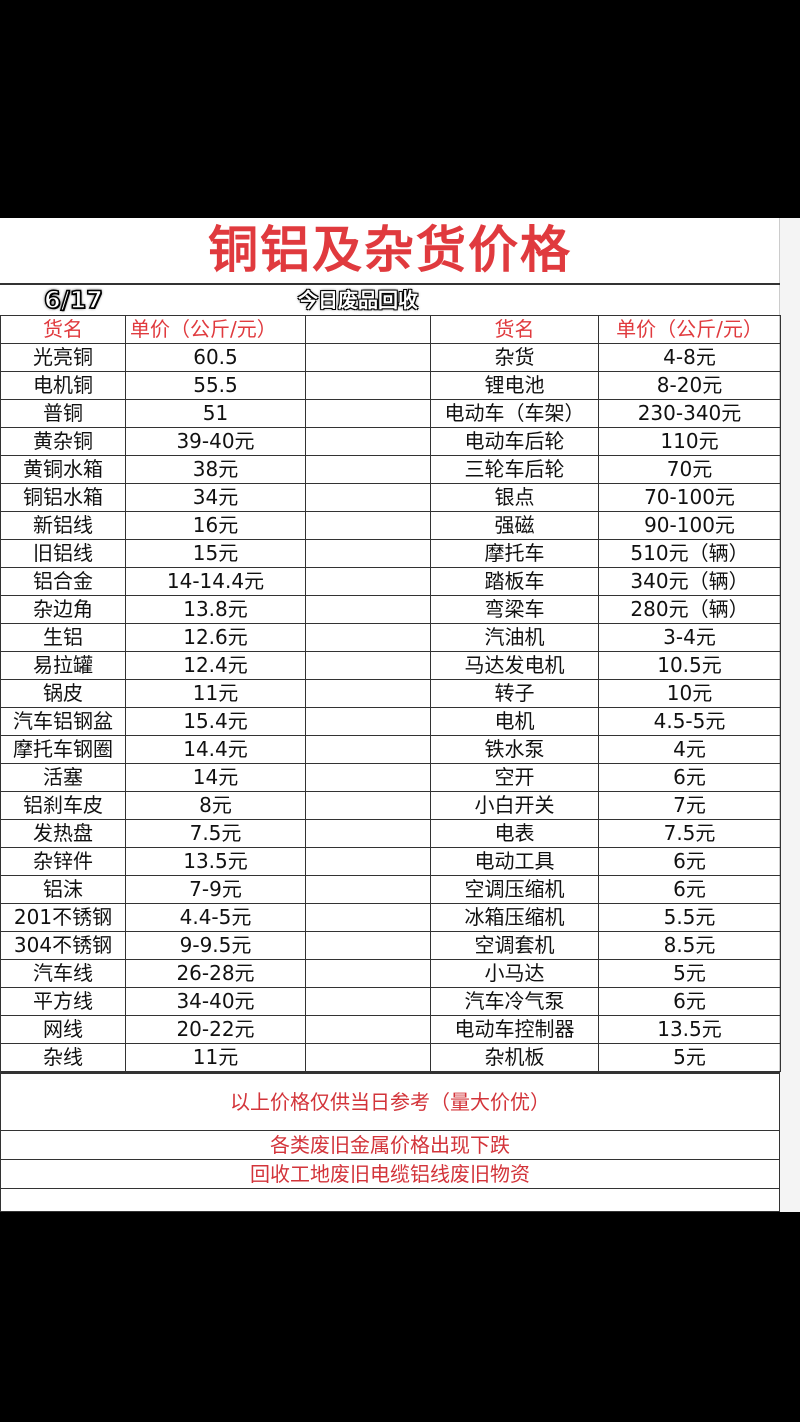  I want to click on table-row: 电机铜 55.5 锂电池 8-20元, so click(390, 385).